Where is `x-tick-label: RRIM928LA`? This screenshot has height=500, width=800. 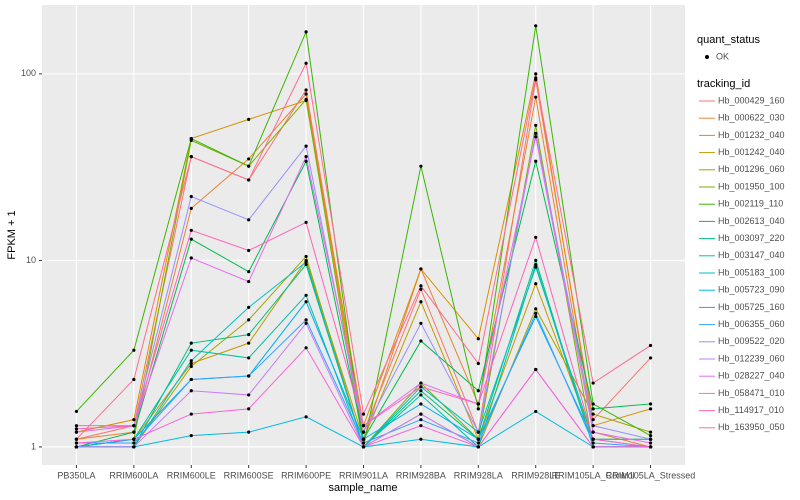
x-tick-label: RRIM928LA is located at coordinates (478, 475).